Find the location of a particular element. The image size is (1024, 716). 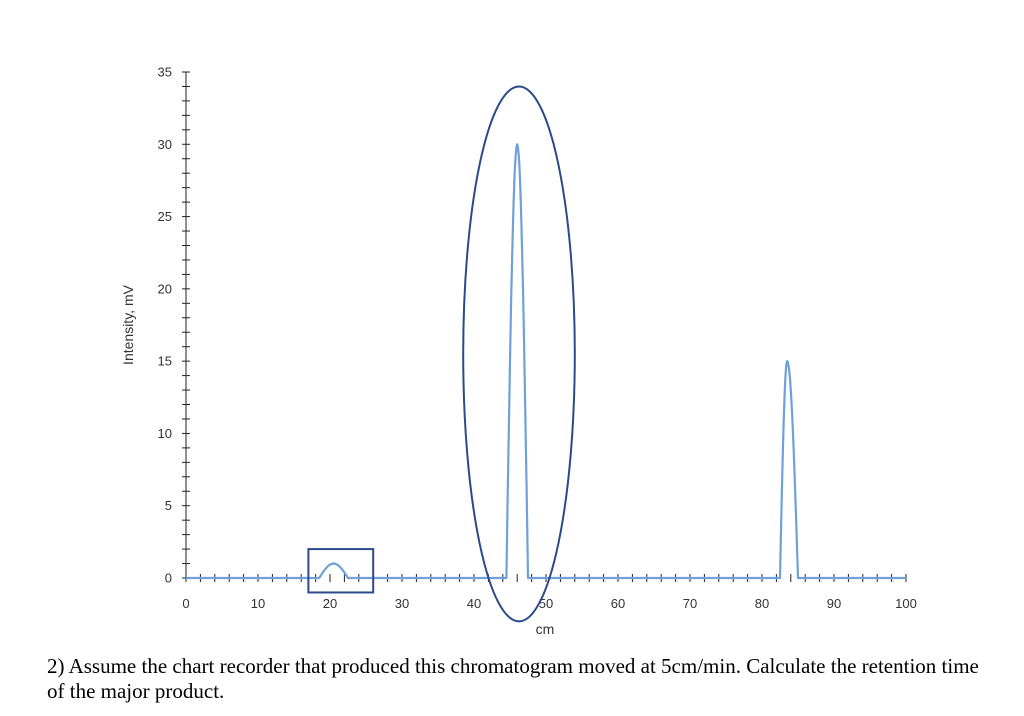

y-axis-title: Intensity, mV is located at coordinates (128, 324).